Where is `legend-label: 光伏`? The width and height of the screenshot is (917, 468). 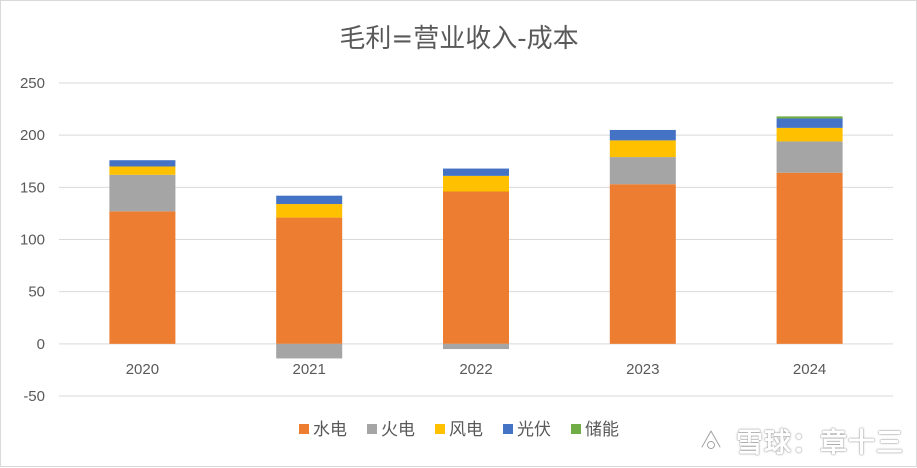
legend-label: 光伏 is located at coordinates (534, 430).